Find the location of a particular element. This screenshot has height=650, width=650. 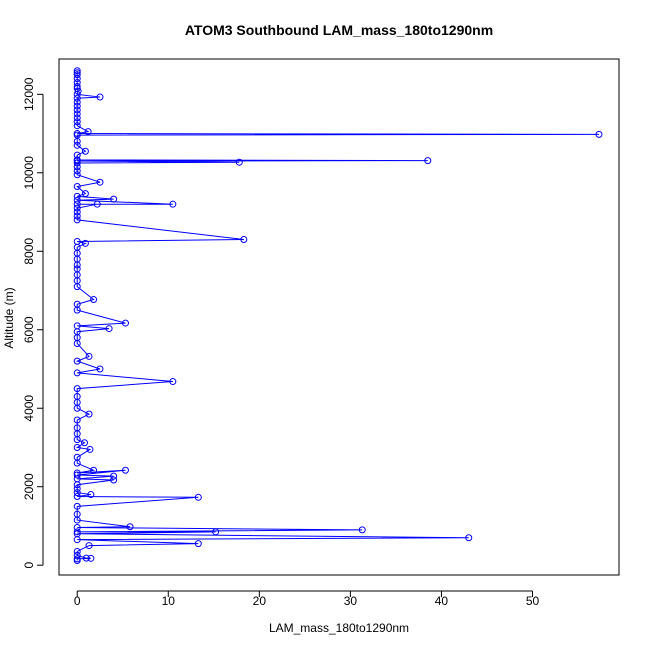

y-axis: 0 2000 4000 6000 8000 10000 12000 is located at coordinates (33, 323).